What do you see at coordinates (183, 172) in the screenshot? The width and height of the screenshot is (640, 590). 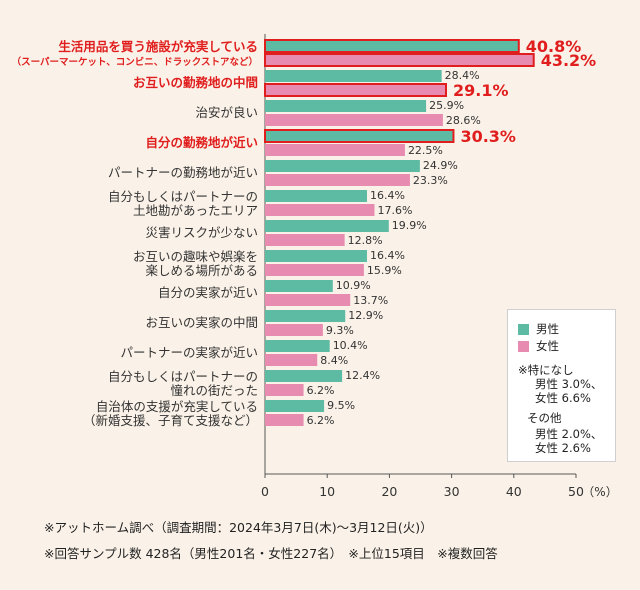 I see `category-label: パートナーの勤務地が近い` at bounding box center [183, 172].